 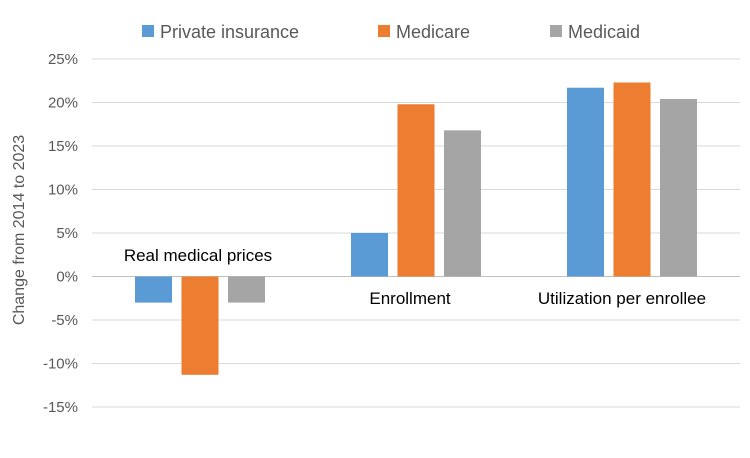 What do you see at coordinates (63, 103) in the screenshot?
I see `y-tick-label: 20%` at bounding box center [63, 103].